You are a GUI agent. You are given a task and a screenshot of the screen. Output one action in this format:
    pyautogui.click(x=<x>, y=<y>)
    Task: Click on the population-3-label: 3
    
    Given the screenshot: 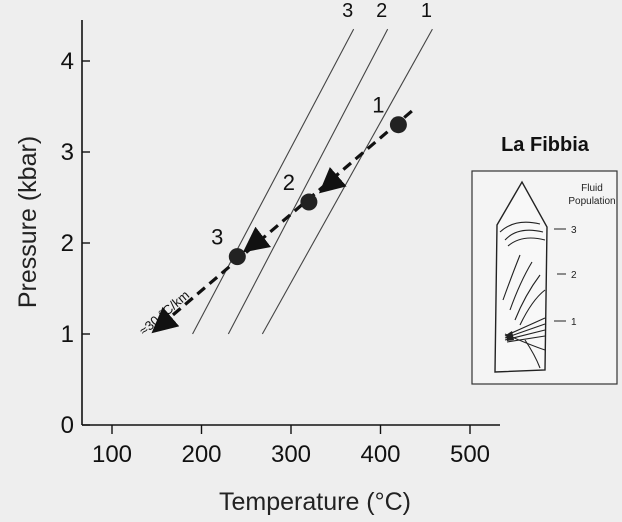 What is the action you would take?
    pyautogui.click(x=574, y=230)
    